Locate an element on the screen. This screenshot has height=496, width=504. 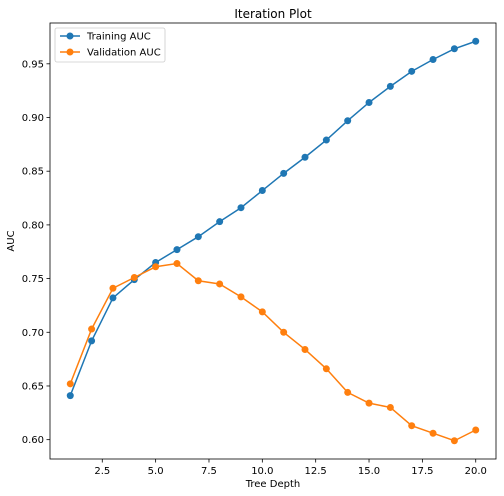
y-axis-label: AUC is located at coordinates (11, 240).